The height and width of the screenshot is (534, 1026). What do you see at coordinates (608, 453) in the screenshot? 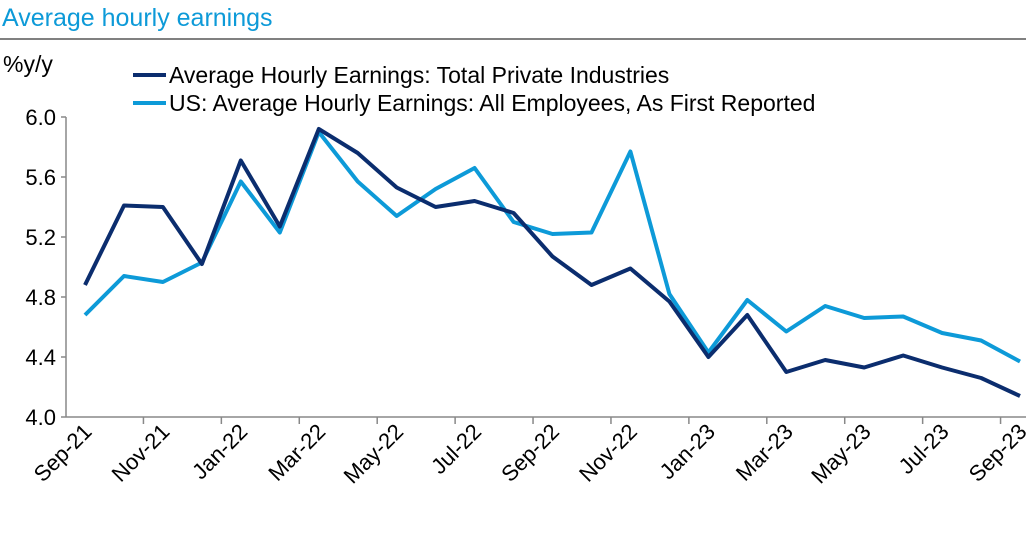
I see `x-tick-label: Nov-22` at bounding box center [608, 453].